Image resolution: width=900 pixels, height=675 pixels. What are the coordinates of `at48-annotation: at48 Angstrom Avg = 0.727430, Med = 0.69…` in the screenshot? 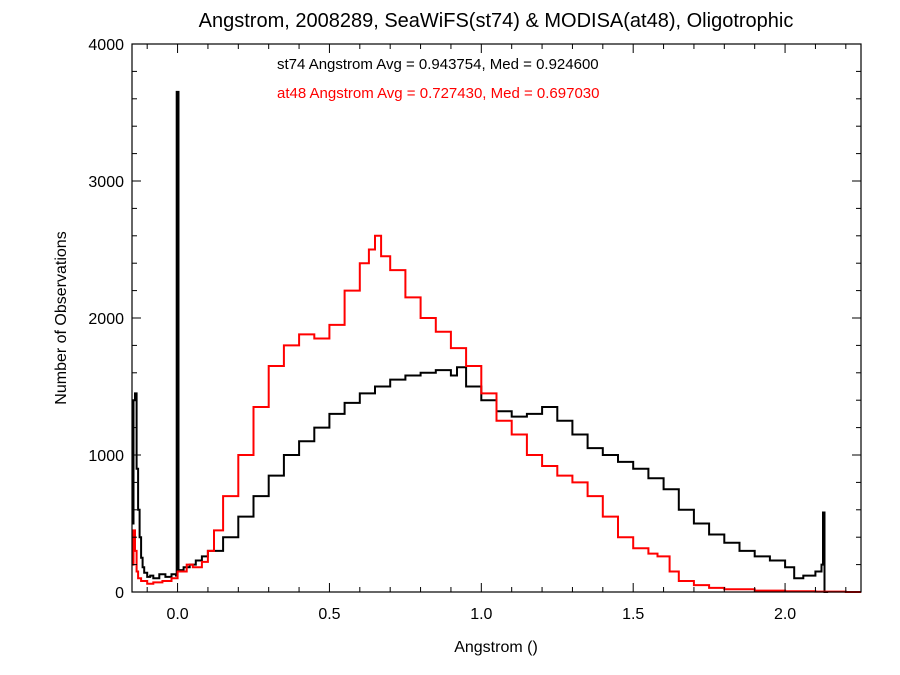 It's located at (438, 93).